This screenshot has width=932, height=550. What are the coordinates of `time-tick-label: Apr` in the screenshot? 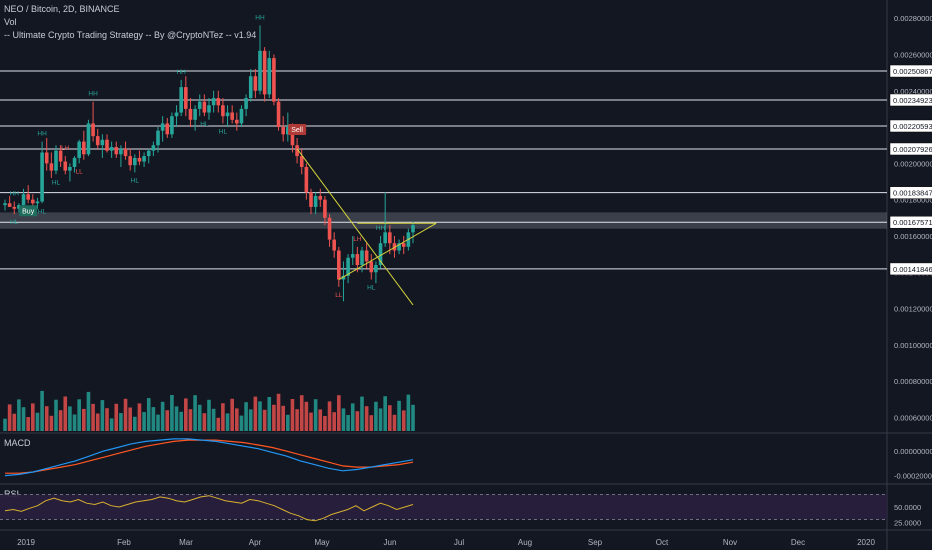 It's located at (255, 542).